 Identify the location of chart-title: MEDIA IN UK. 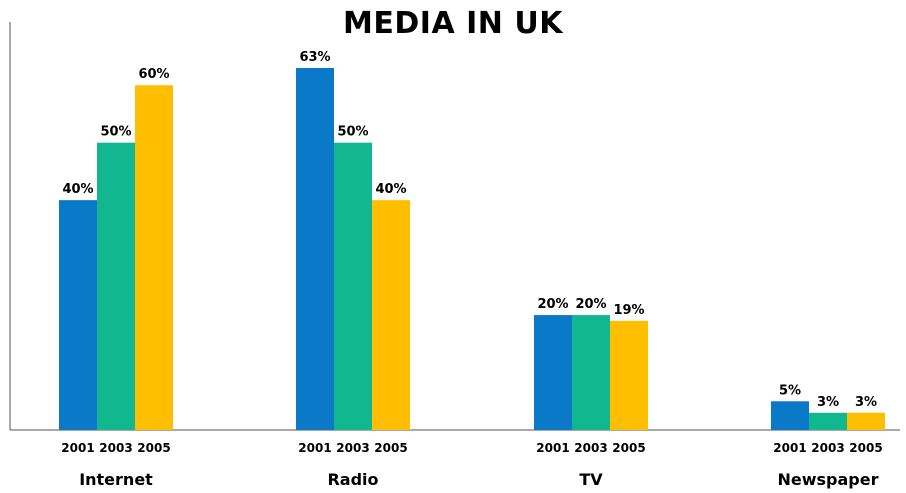
(453, 23).